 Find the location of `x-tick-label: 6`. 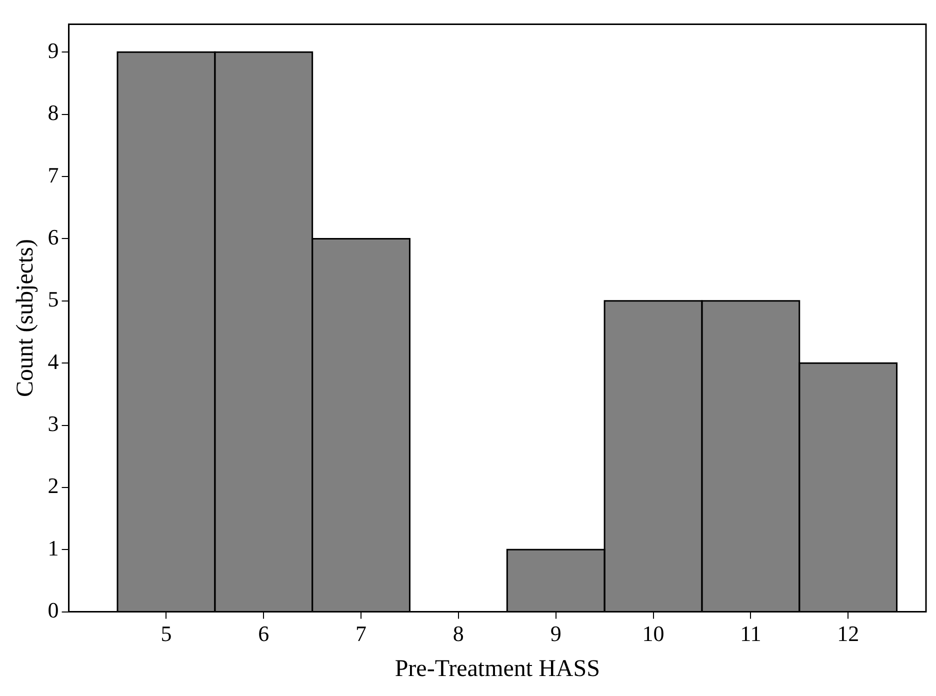

x-tick-label: 6 is located at coordinates (264, 633).